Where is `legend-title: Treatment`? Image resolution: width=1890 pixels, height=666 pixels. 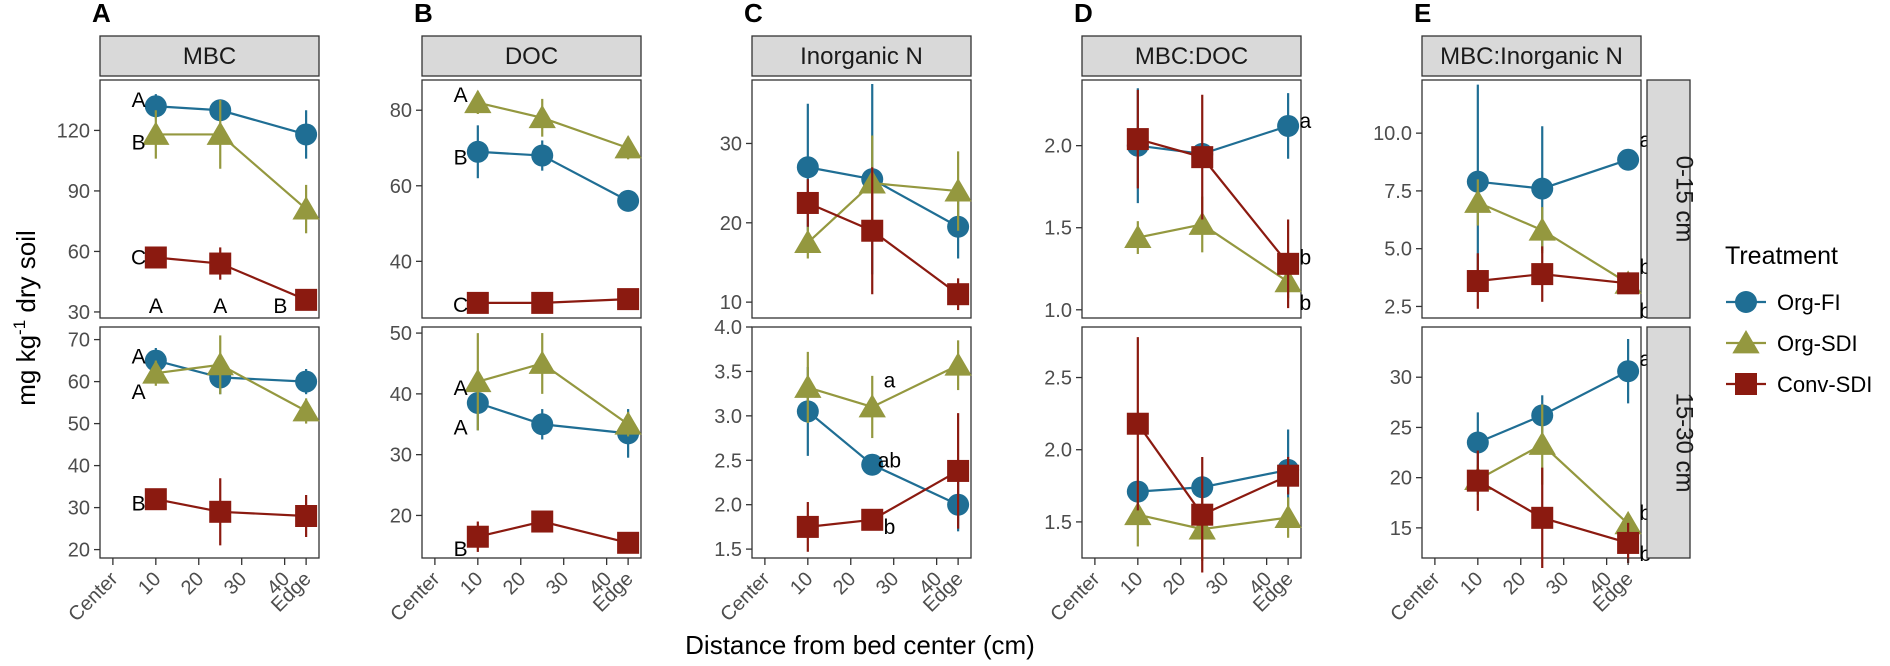
legend-title: Treatment is located at coordinates (1781, 256).